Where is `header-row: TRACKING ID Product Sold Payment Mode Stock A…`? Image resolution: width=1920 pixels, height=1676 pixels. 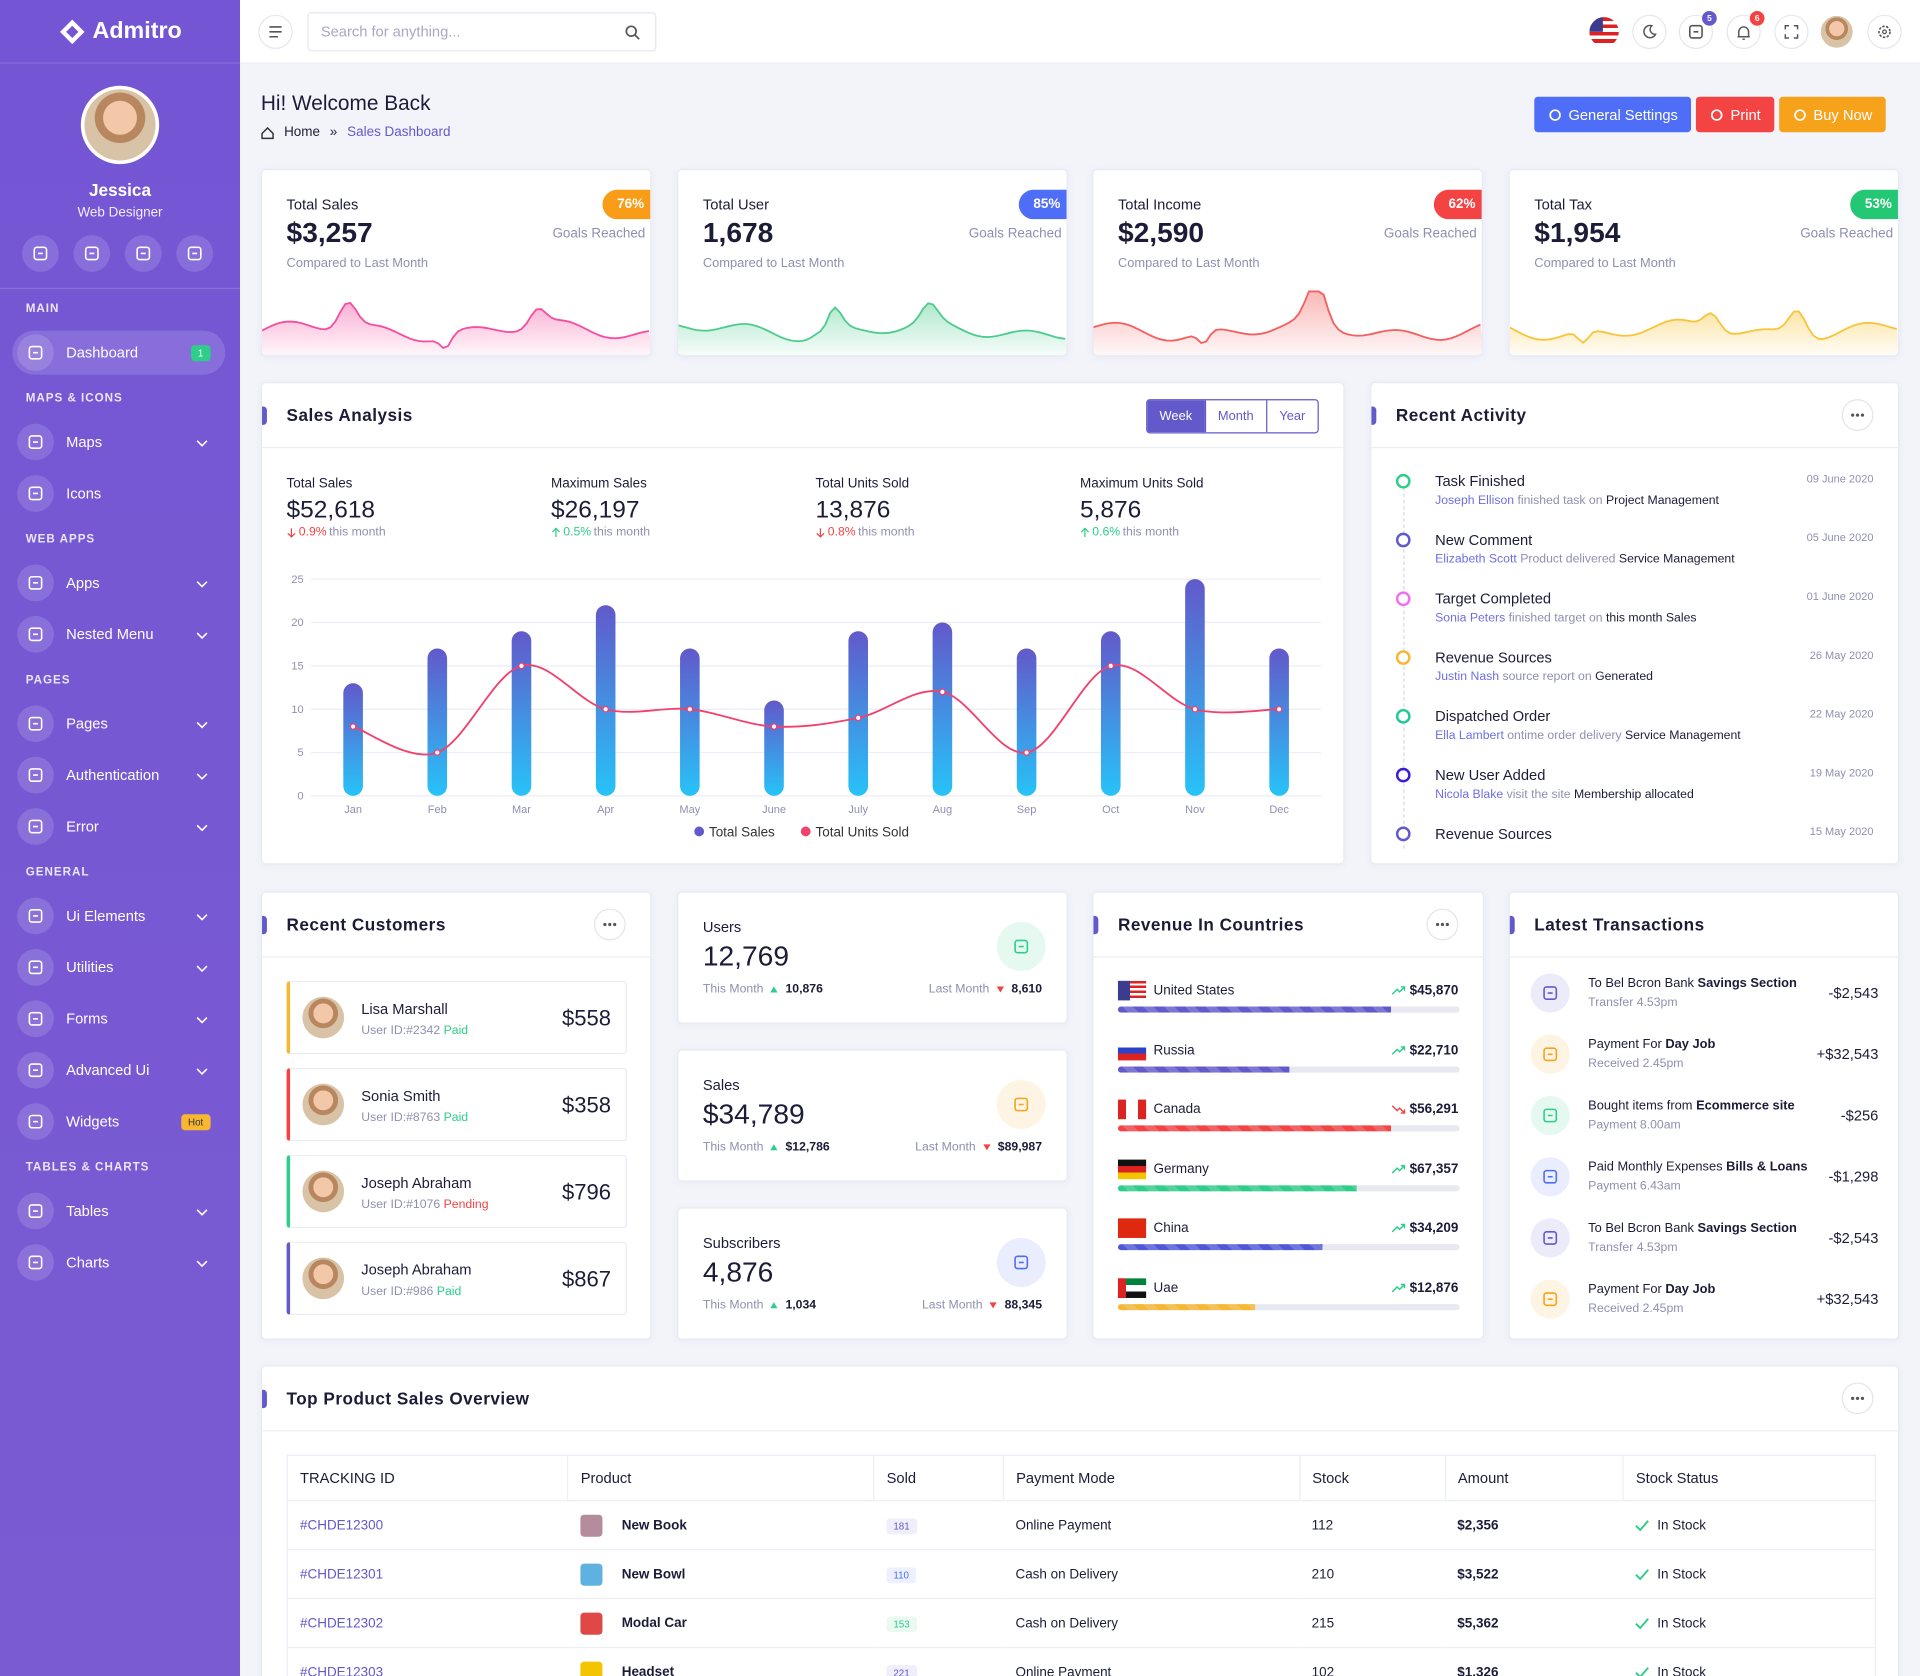
header-row: TRACKING ID Product Sold Payment Mode Stock A… is located at coordinates (1081, 1478).